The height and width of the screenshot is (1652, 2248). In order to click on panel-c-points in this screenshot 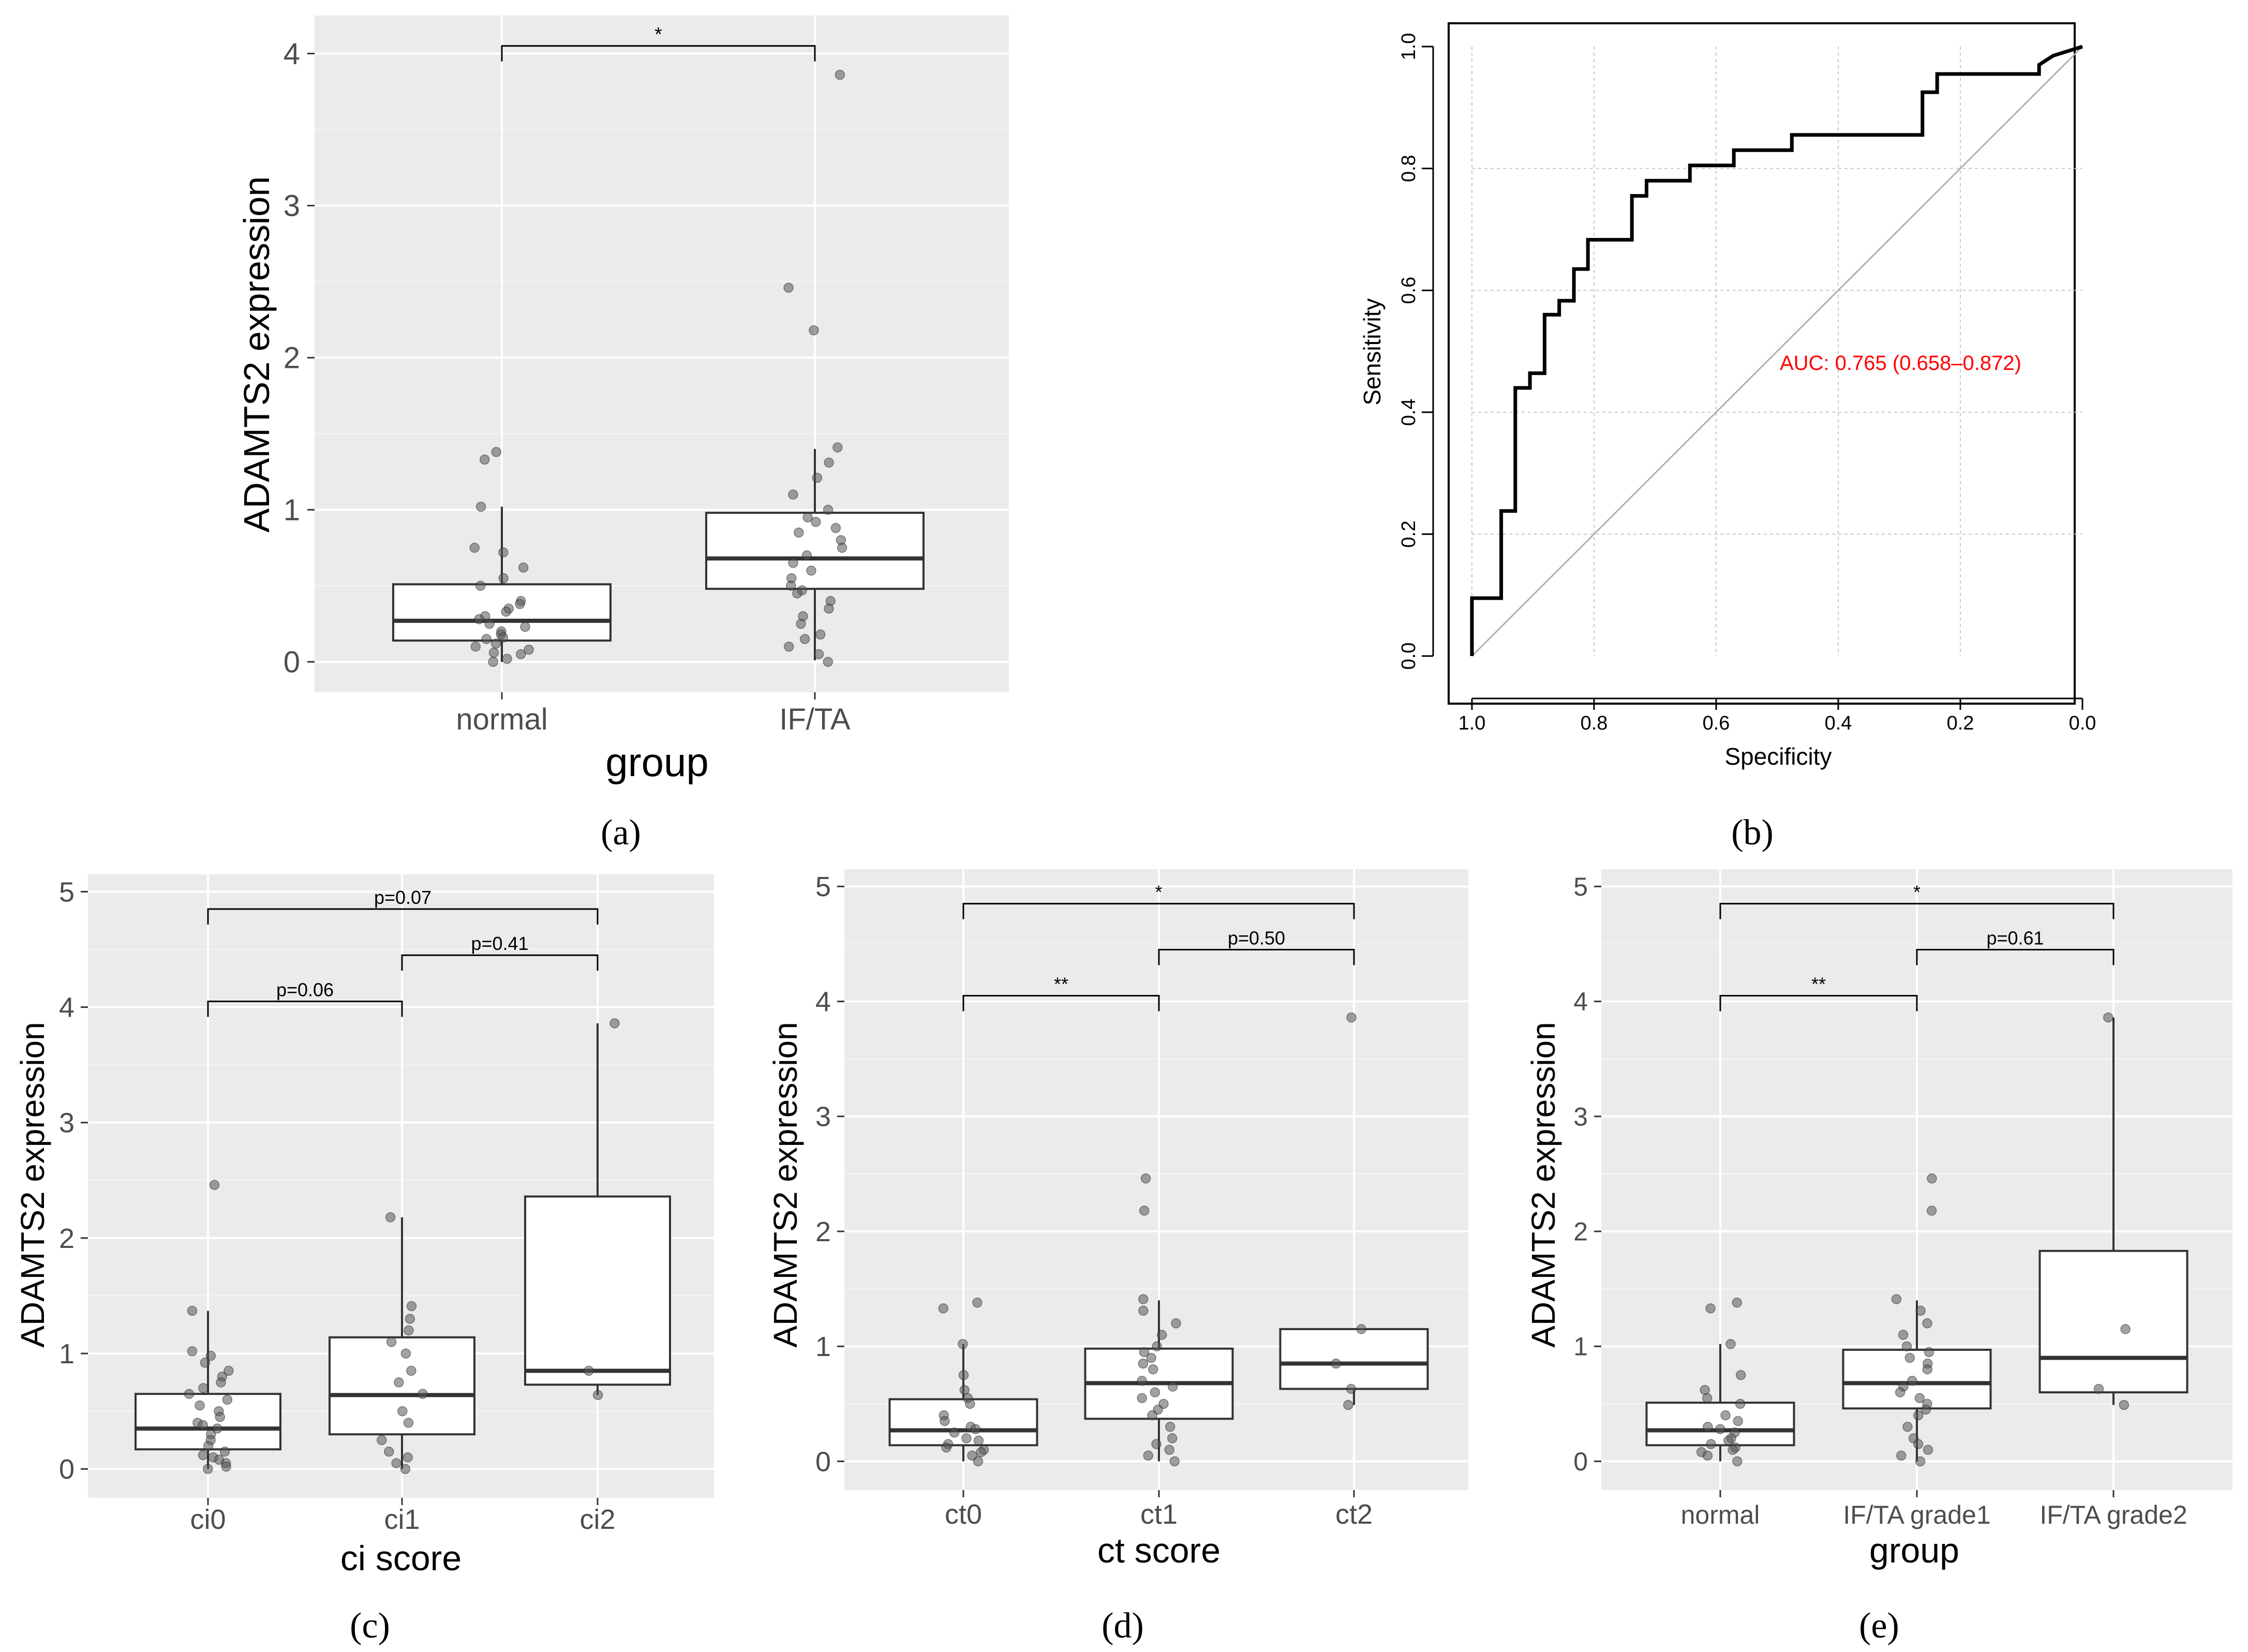, I will do `click(402, 1246)`.